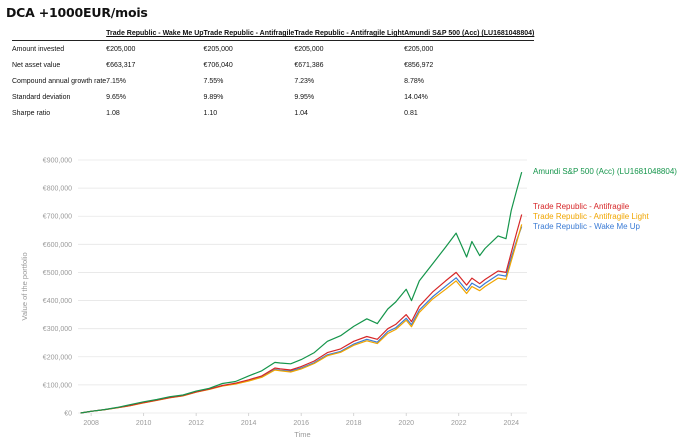 Image resolution: width=690 pixels, height=442 pixels. I want to click on table-cell: Net asset value, so click(36, 65).